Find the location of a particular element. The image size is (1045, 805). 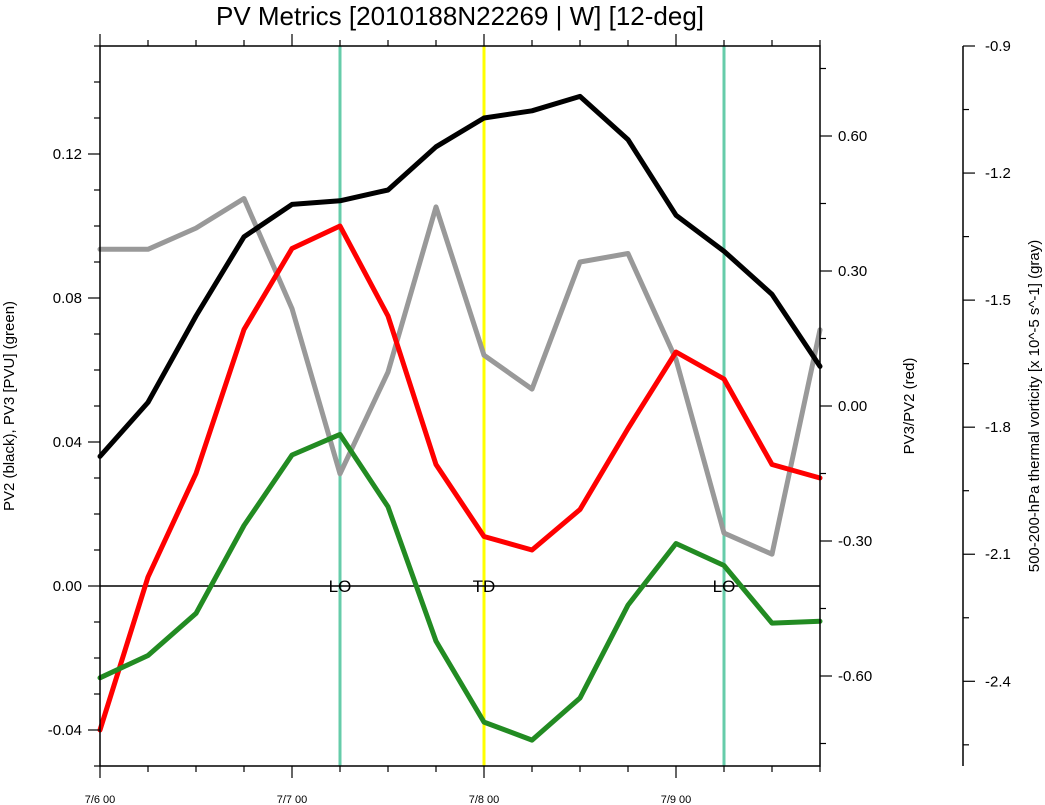

mid-axis-ticks: -0.60 -0.30 0.00 0.30 0.60 is located at coordinates (846, 406).